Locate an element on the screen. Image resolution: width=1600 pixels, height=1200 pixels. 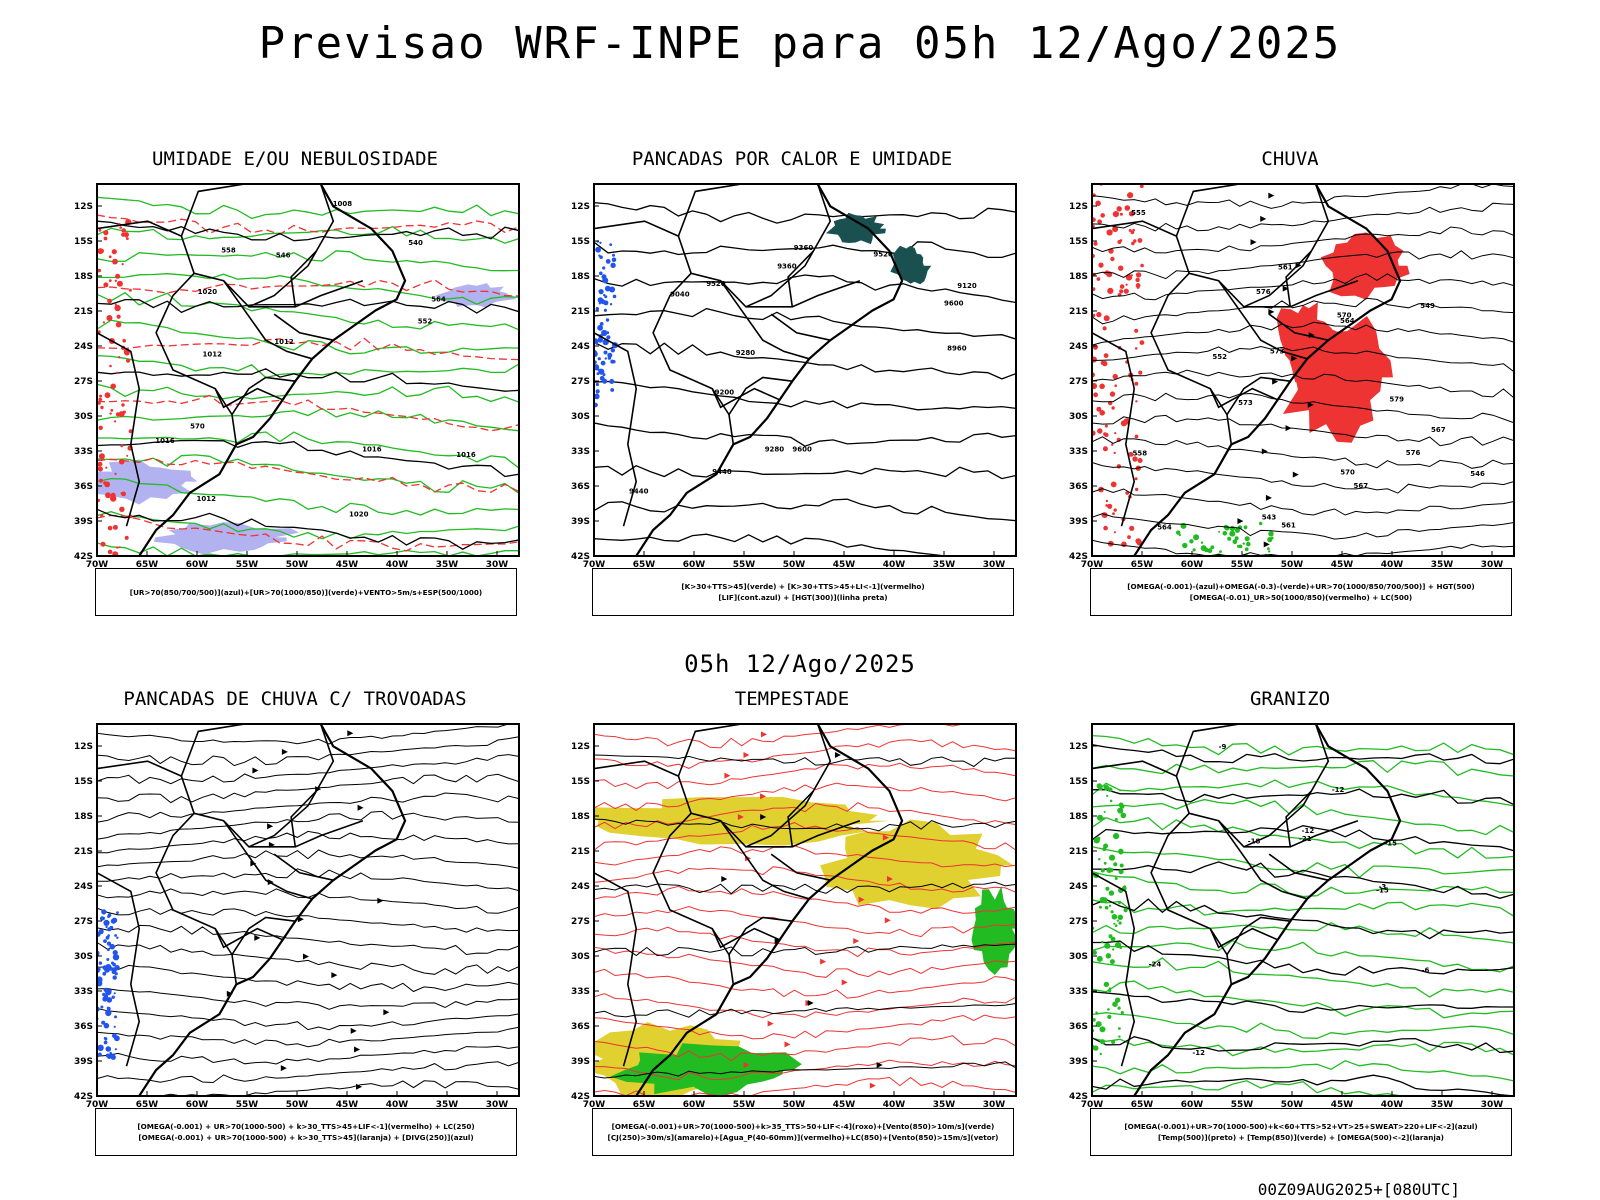
lon-tick-label: 35W is located at coordinates (1442, 564).